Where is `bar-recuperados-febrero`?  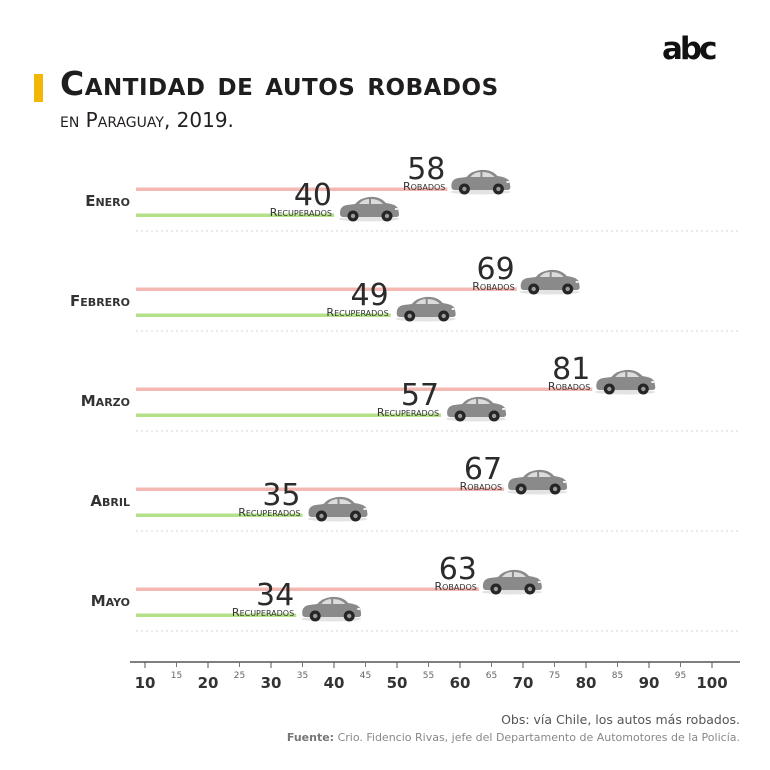 bar-recuperados-febrero is located at coordinates (263, 315).